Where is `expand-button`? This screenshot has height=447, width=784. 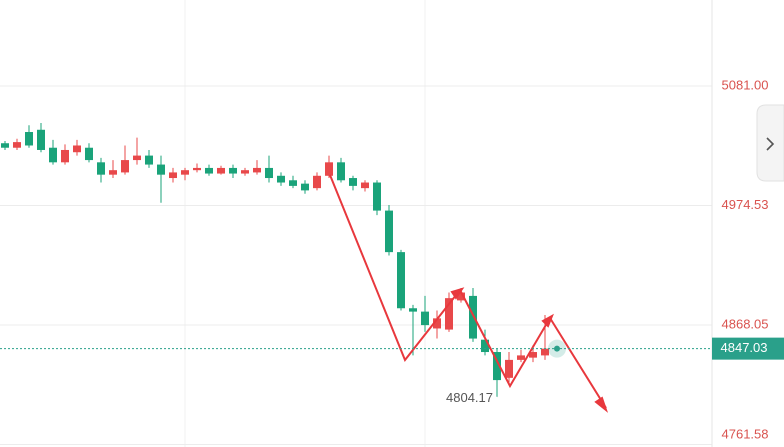 expand-button is located at coordinates (770, 143).